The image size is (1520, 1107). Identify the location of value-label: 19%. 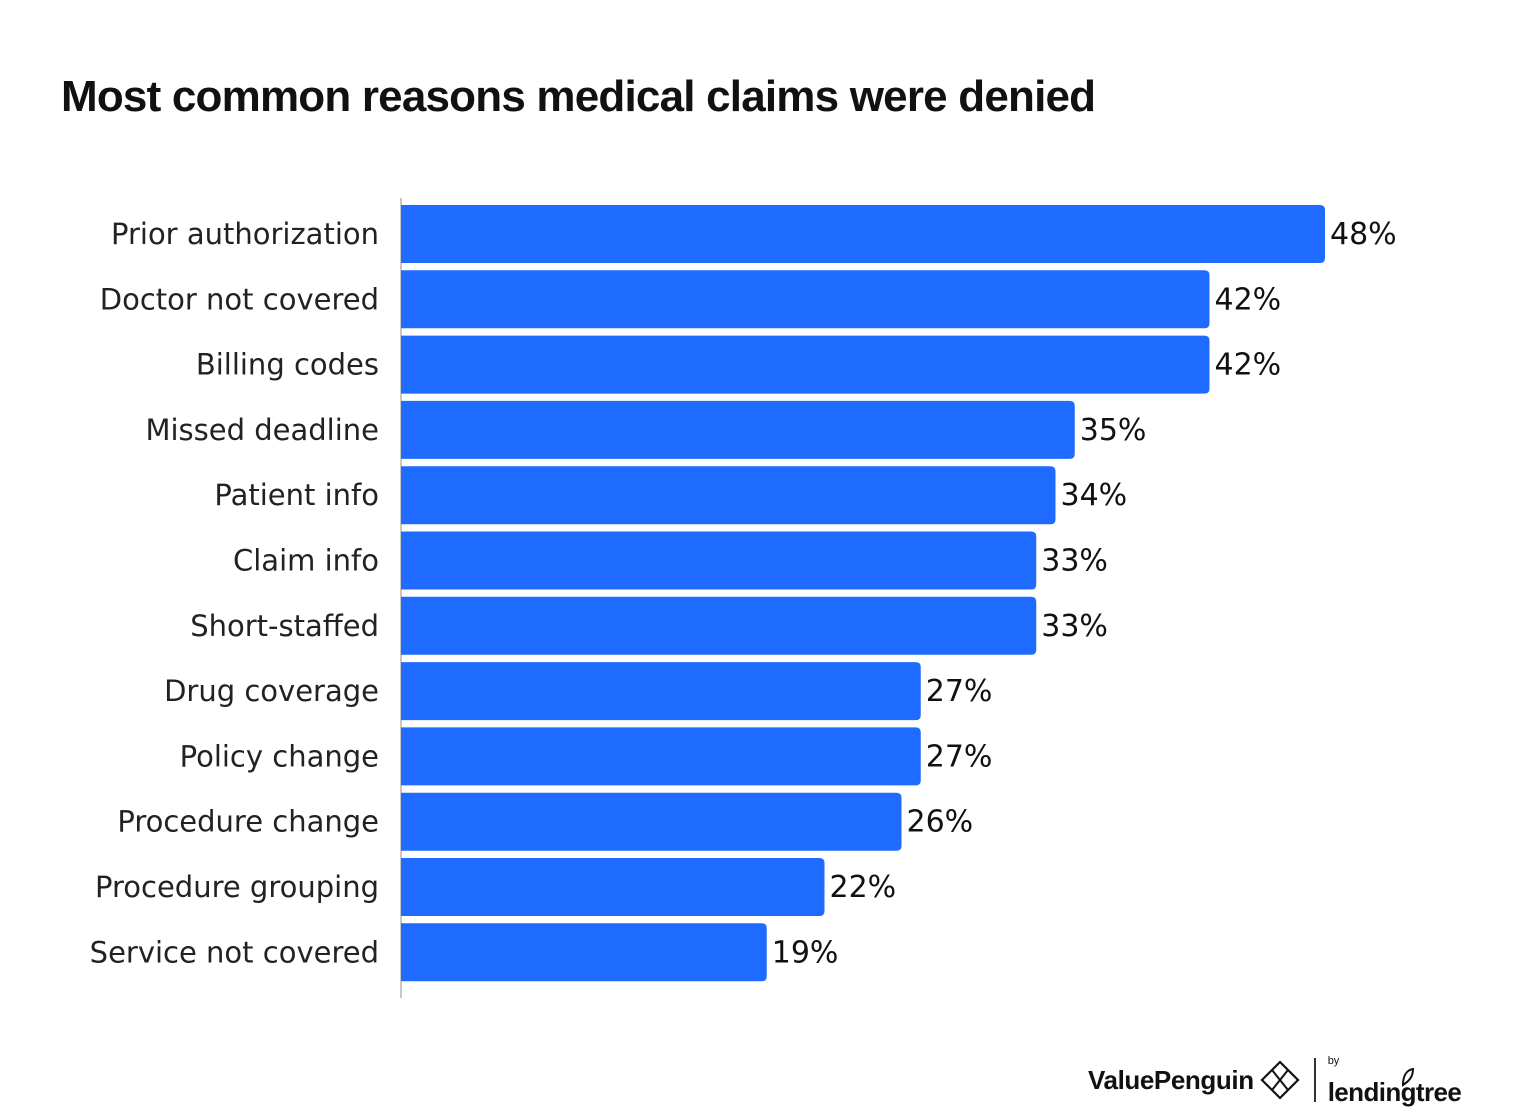
(805, 952).